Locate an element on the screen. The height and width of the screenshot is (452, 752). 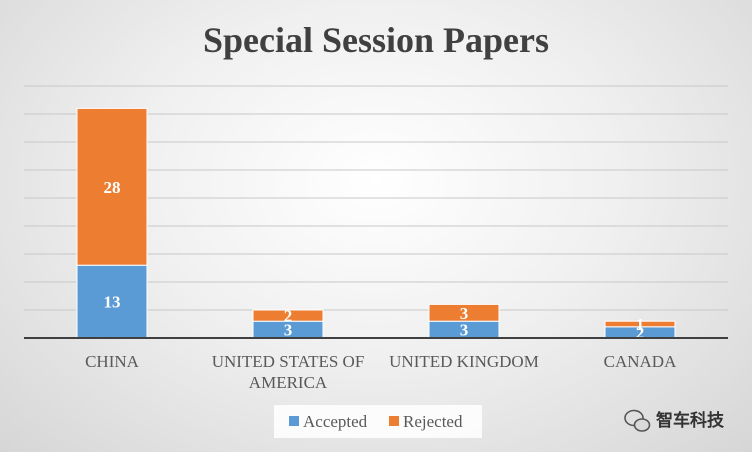
legend-box is located at coordinates (378, 421).